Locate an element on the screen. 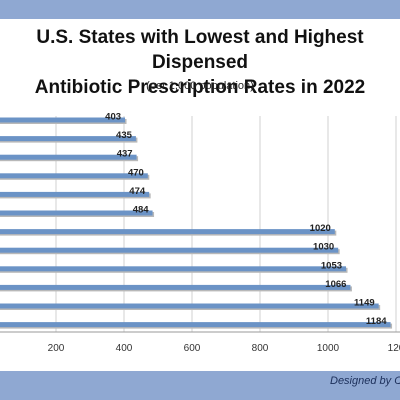 Image resolution: width=400 pixels, height=400 pixels. data-label: 435 is located at coordinates (124, 135).